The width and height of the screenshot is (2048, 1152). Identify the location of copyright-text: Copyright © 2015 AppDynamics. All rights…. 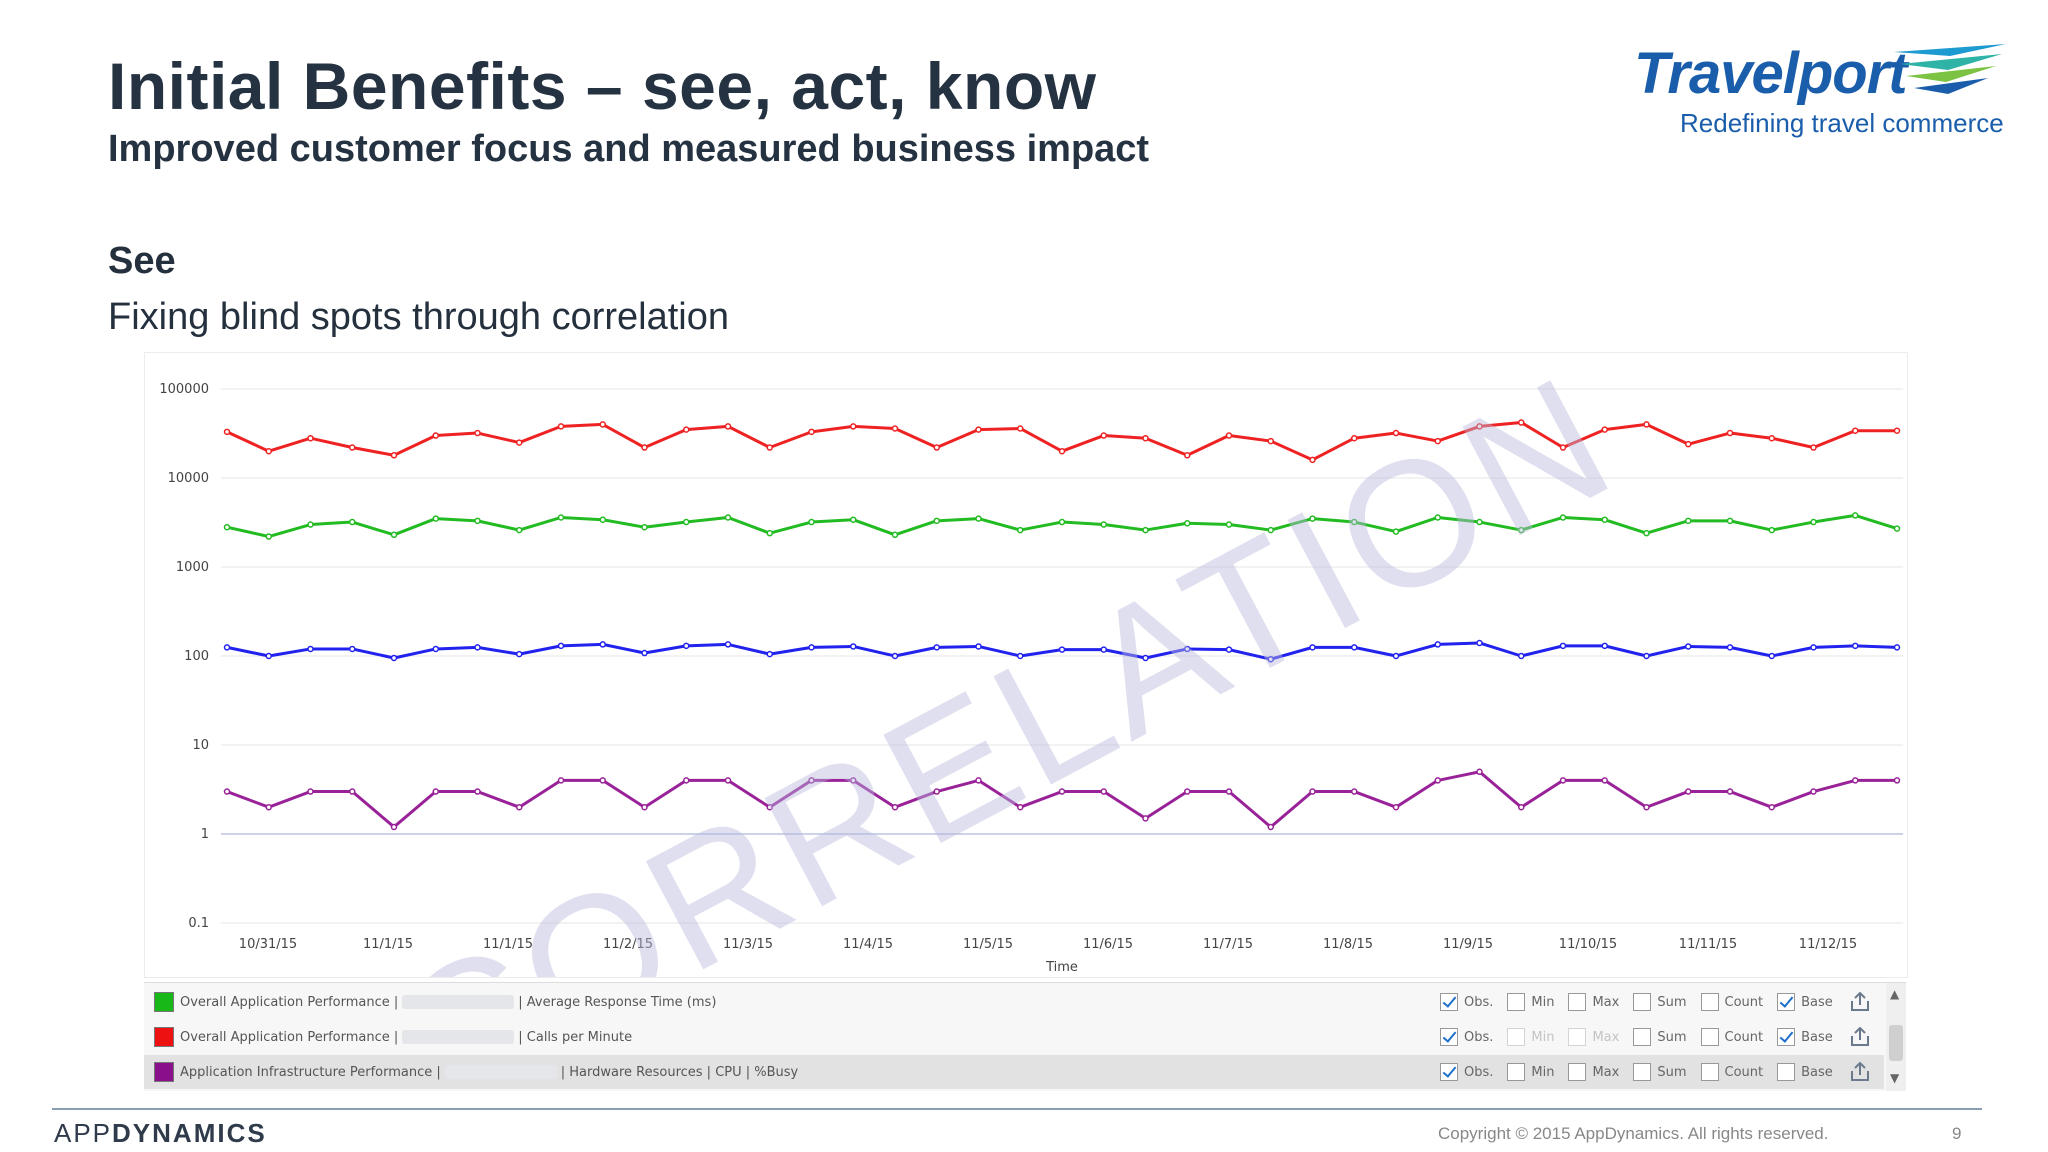
(1633, 1133).